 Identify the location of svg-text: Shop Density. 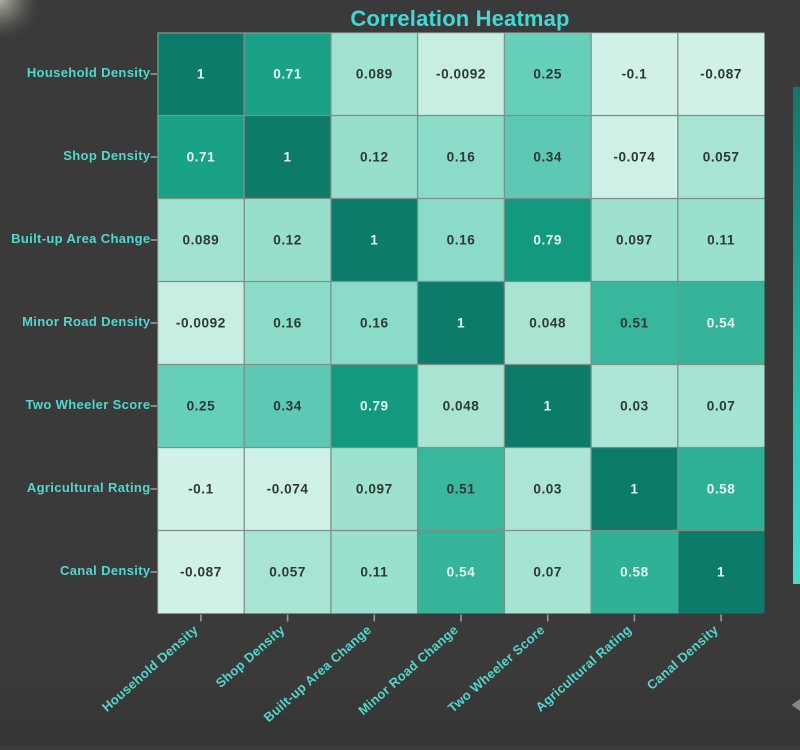
(107, 155).